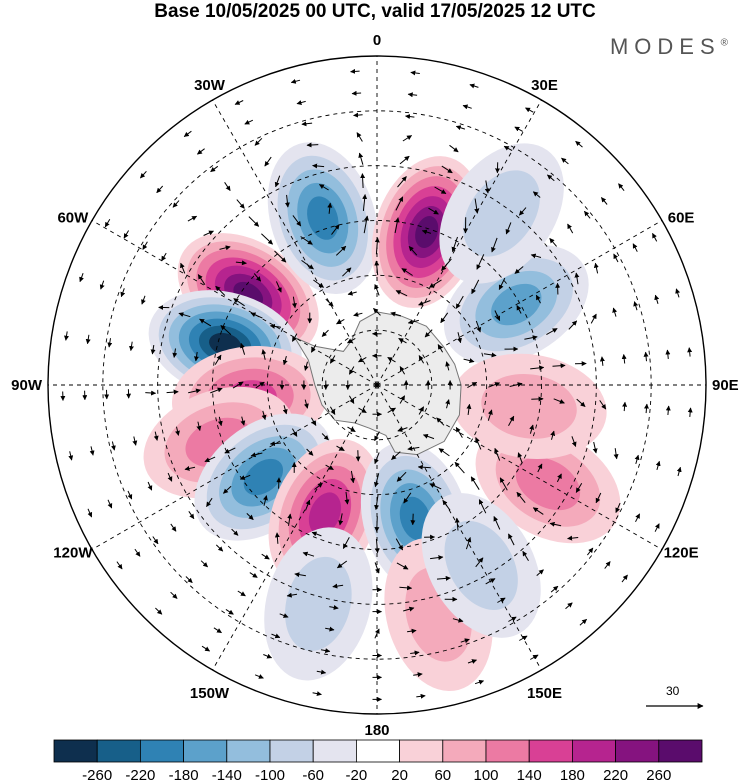 Image resolution: width=750 pixels, height=783 pixels. I want to click on colorbar-tick-label: 140, so click(529, 775).